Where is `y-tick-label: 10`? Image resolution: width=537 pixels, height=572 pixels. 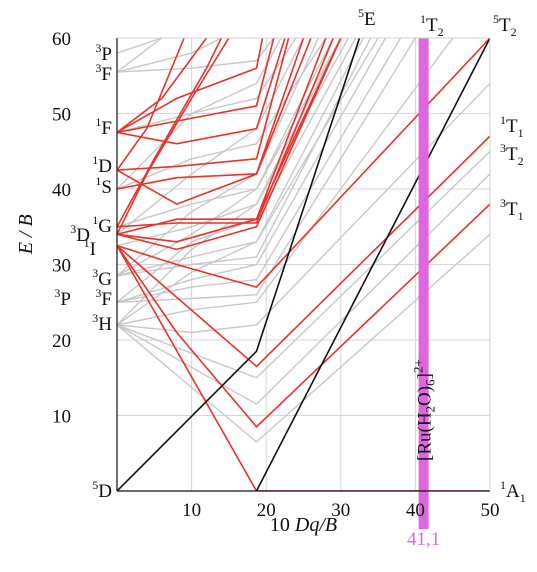 y-tick-label: 10 is located at coordinates (61, 417).